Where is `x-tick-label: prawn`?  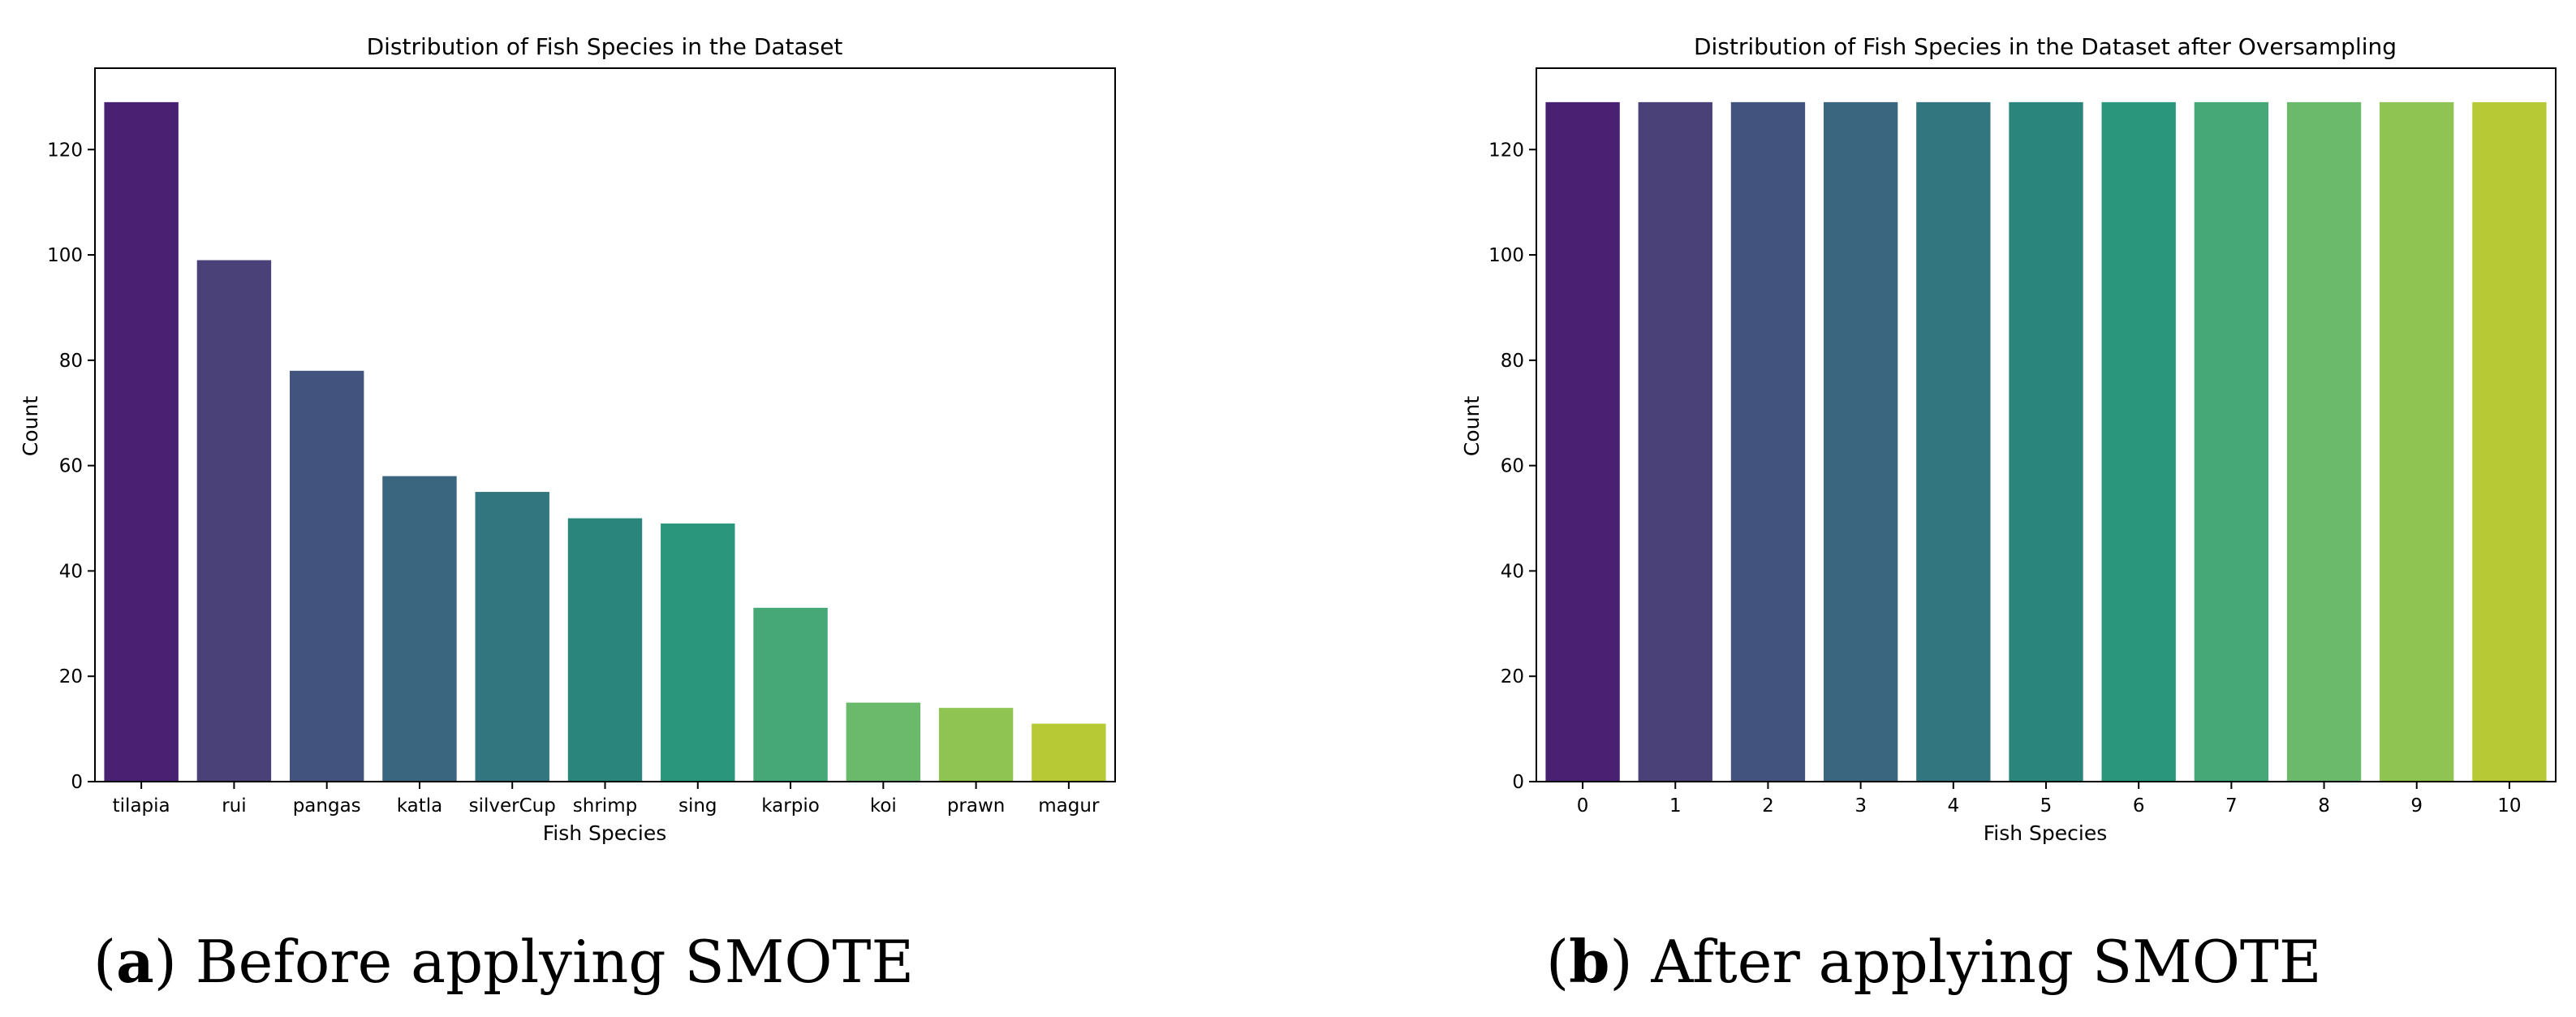 x-tick-label: prawn is located at coordinates (977, 806).